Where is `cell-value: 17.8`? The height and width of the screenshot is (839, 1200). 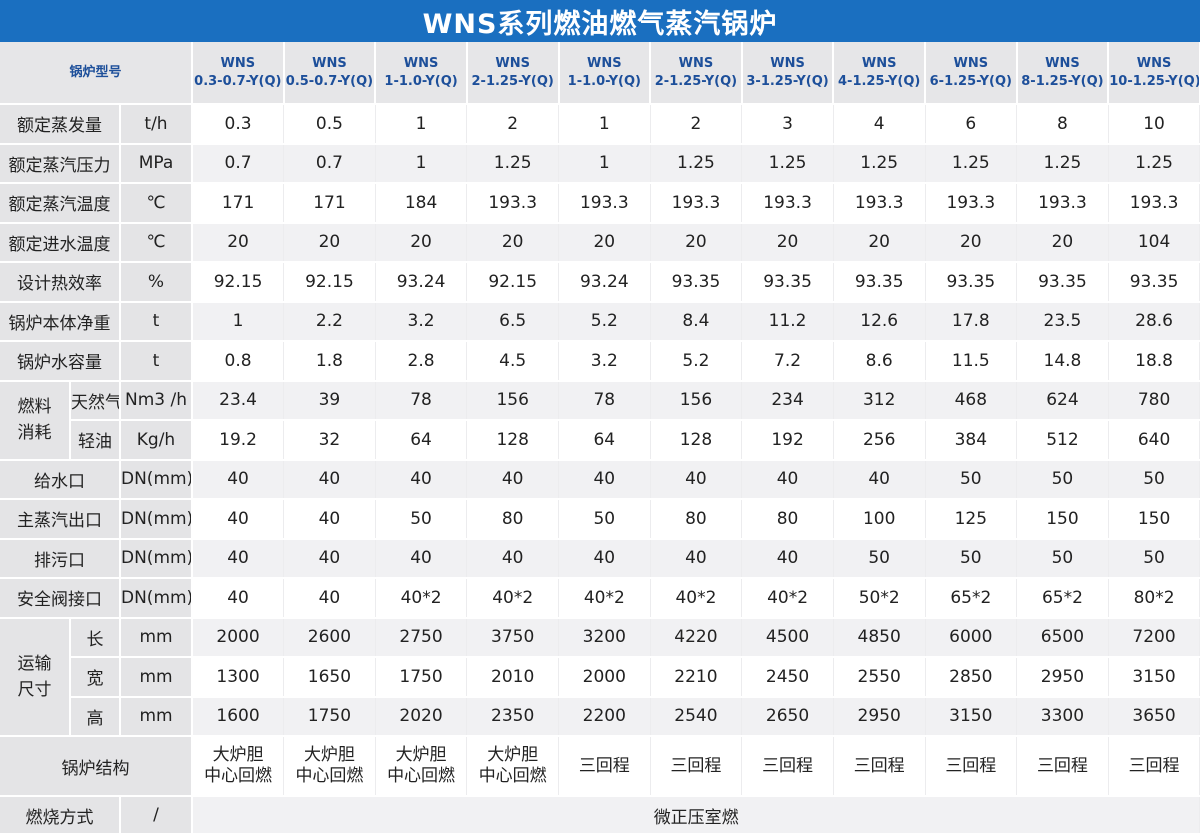
cell-value: 17.8 is located at coordinates (971, 321).